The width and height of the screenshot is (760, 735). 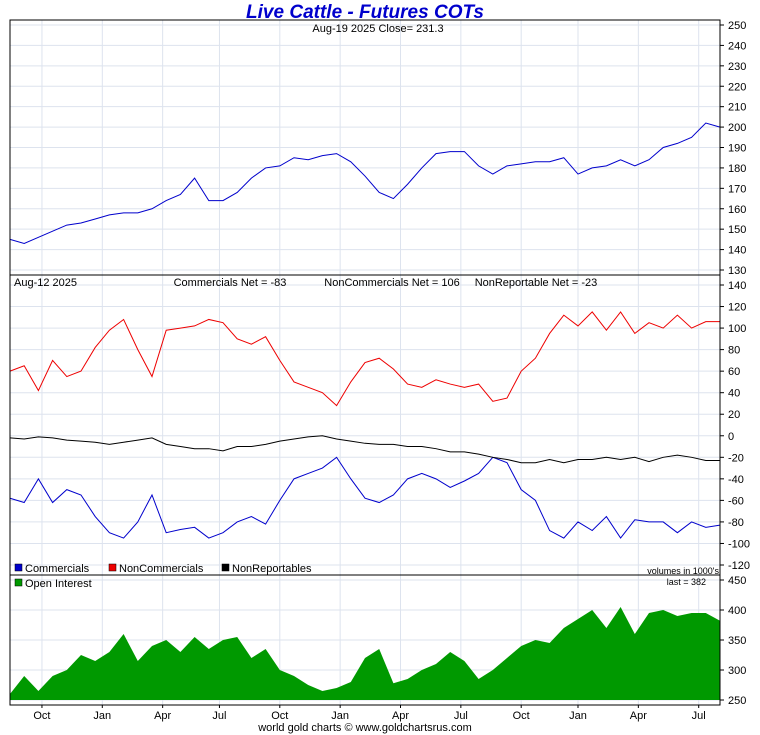 What do you see at coordinates (57, 569) in the screenshot?
I see `legend-label: Commercials` at bounding box center [57, 569].